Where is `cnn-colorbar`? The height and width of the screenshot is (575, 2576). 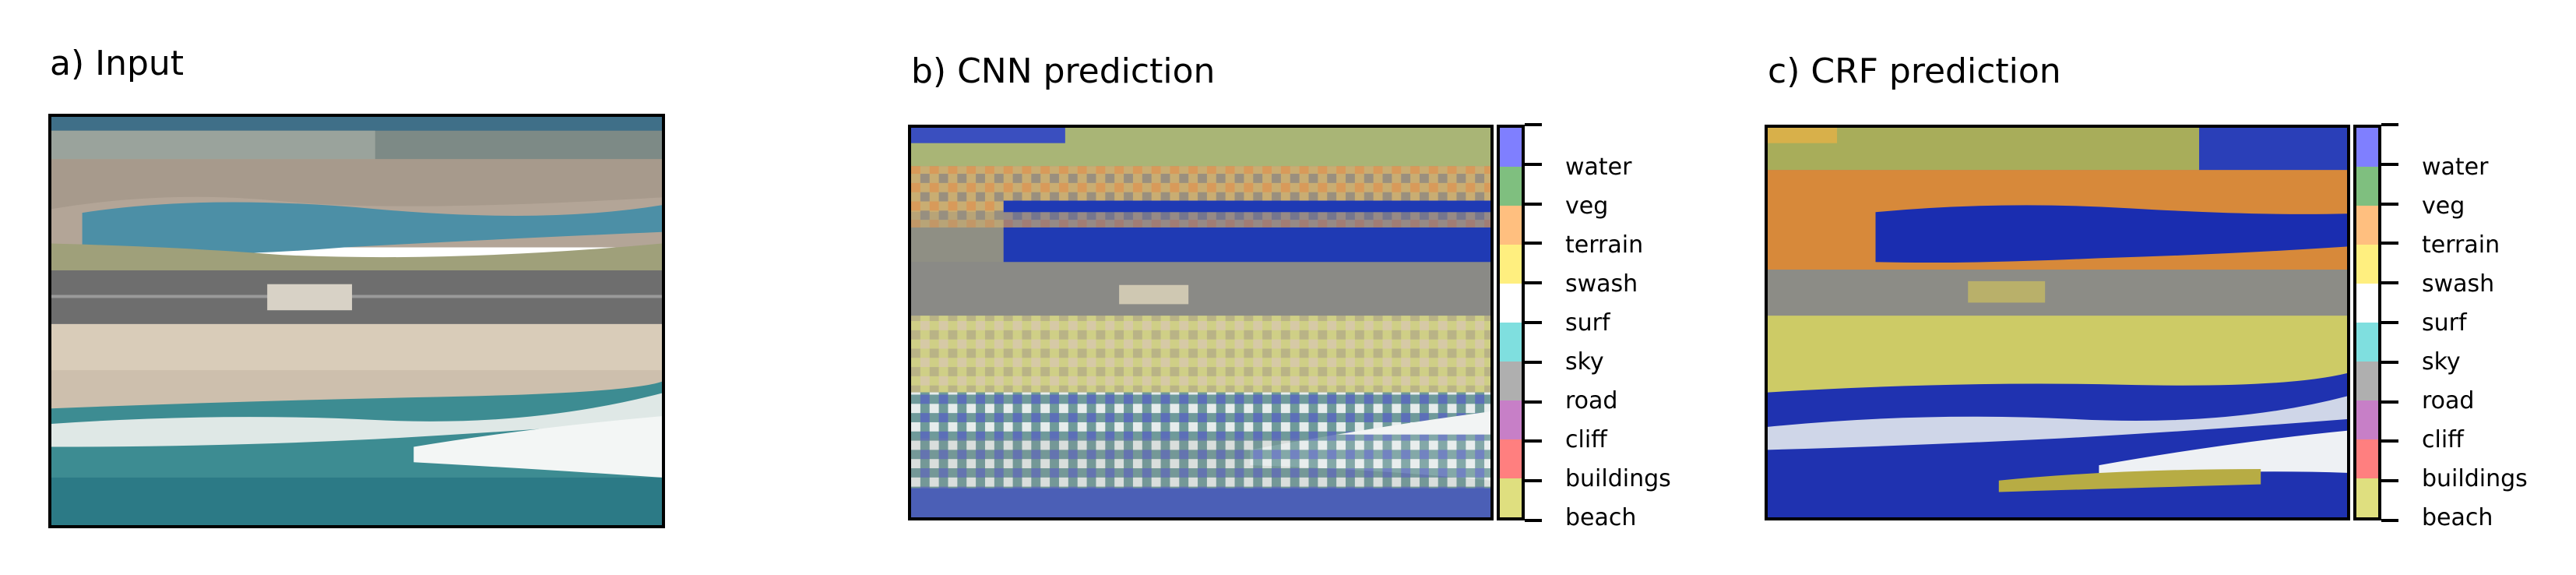 cnn-colorbar is located at coordinates (1511, 322).